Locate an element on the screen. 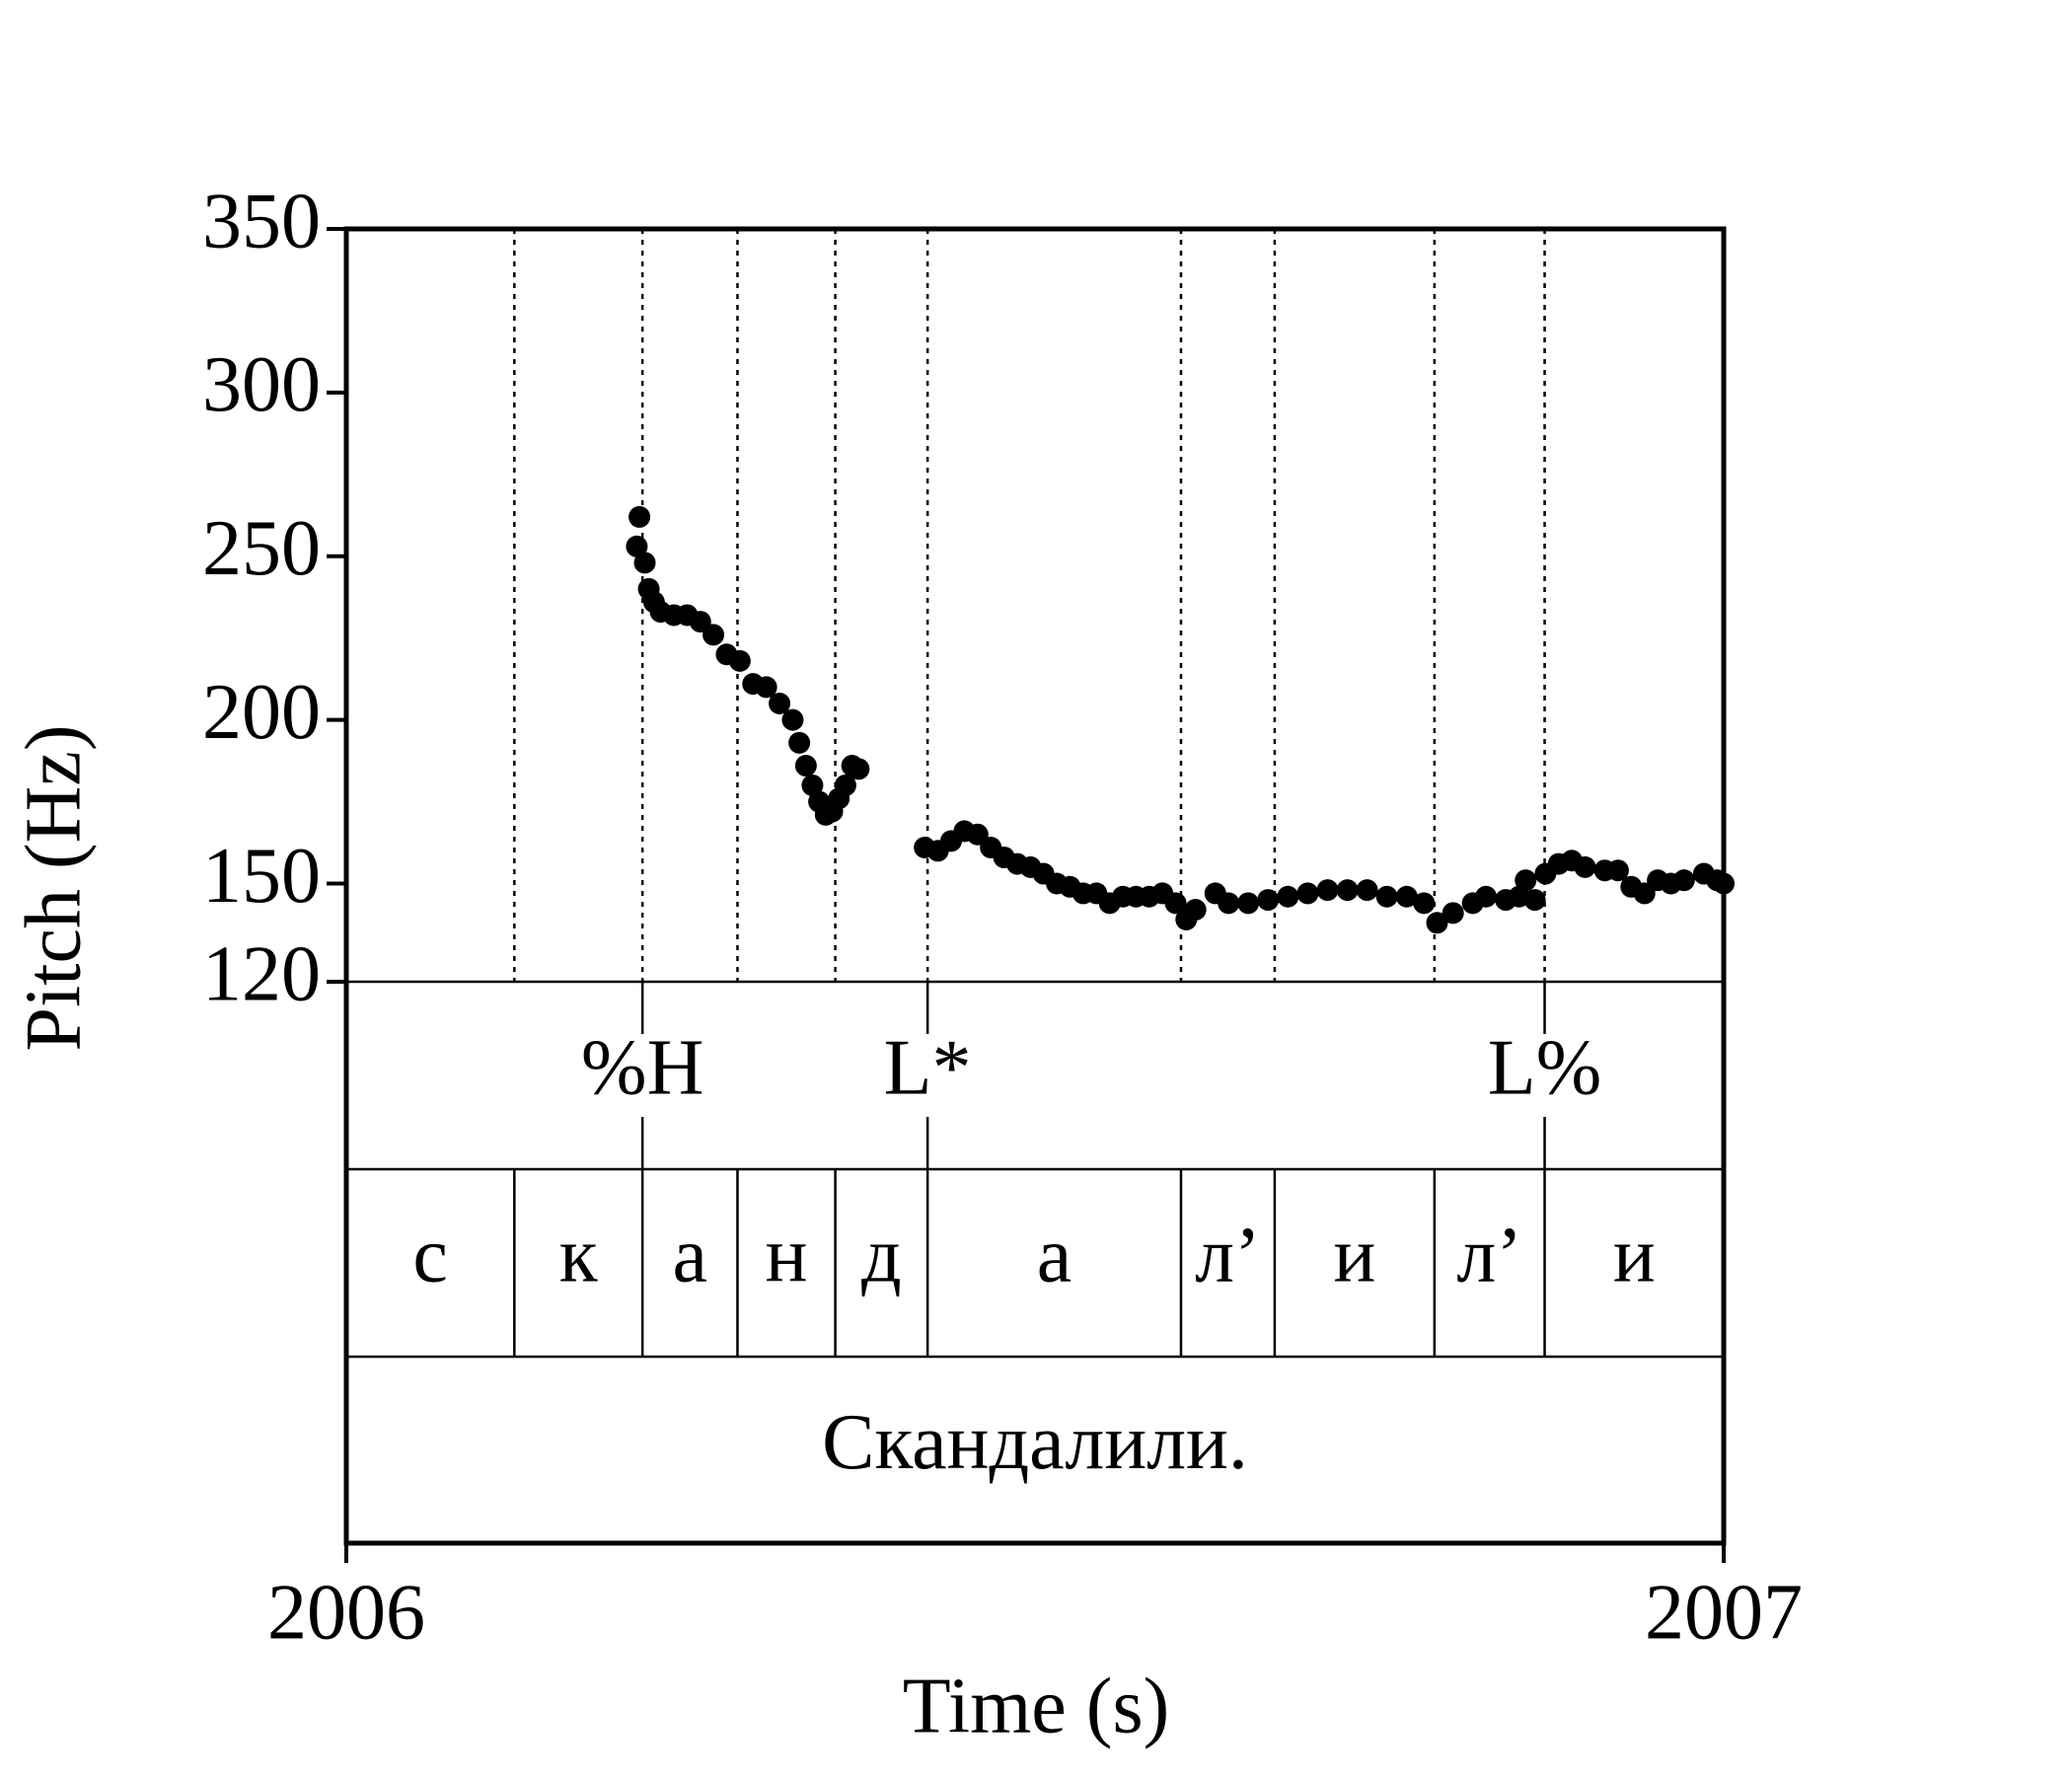 The width and height of the screenshot is (2072, 1776). y-tick-label: 200 is located at coordinates (261, 713).